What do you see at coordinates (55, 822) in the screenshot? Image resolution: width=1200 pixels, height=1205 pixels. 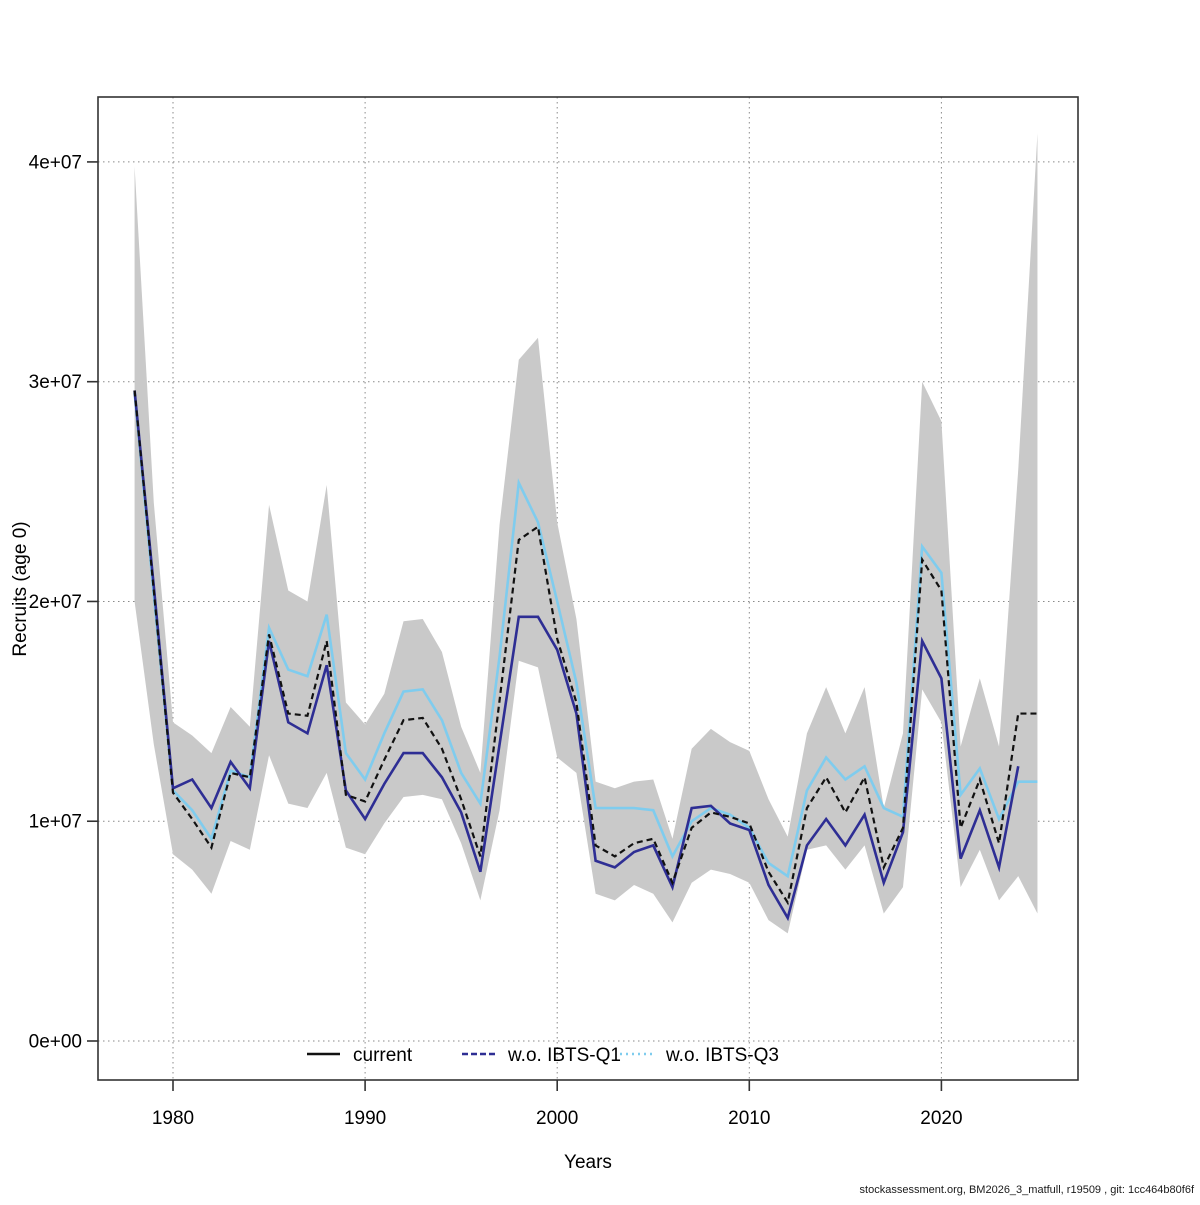 I see `y-tick-label: 1e+07` at bounding box center [55, 822].